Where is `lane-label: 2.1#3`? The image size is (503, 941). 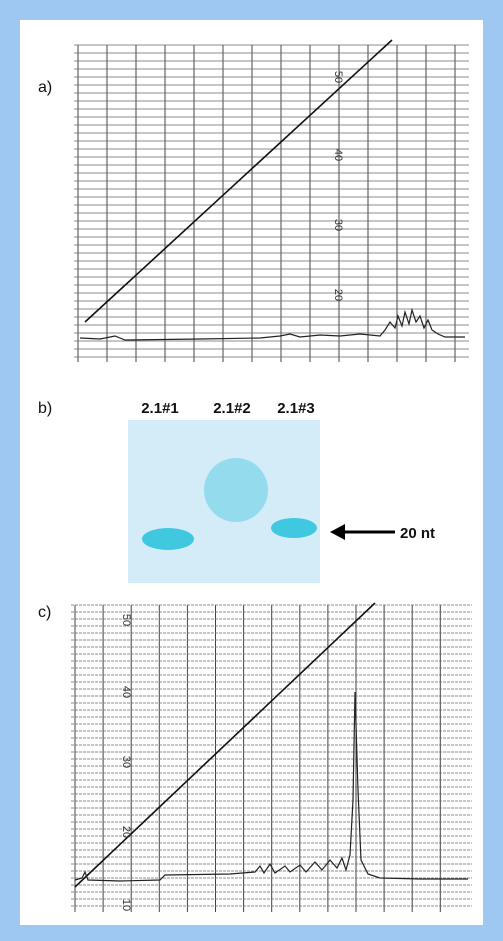 lane-label: 2.1#3 is located at coordinates (296, 408).